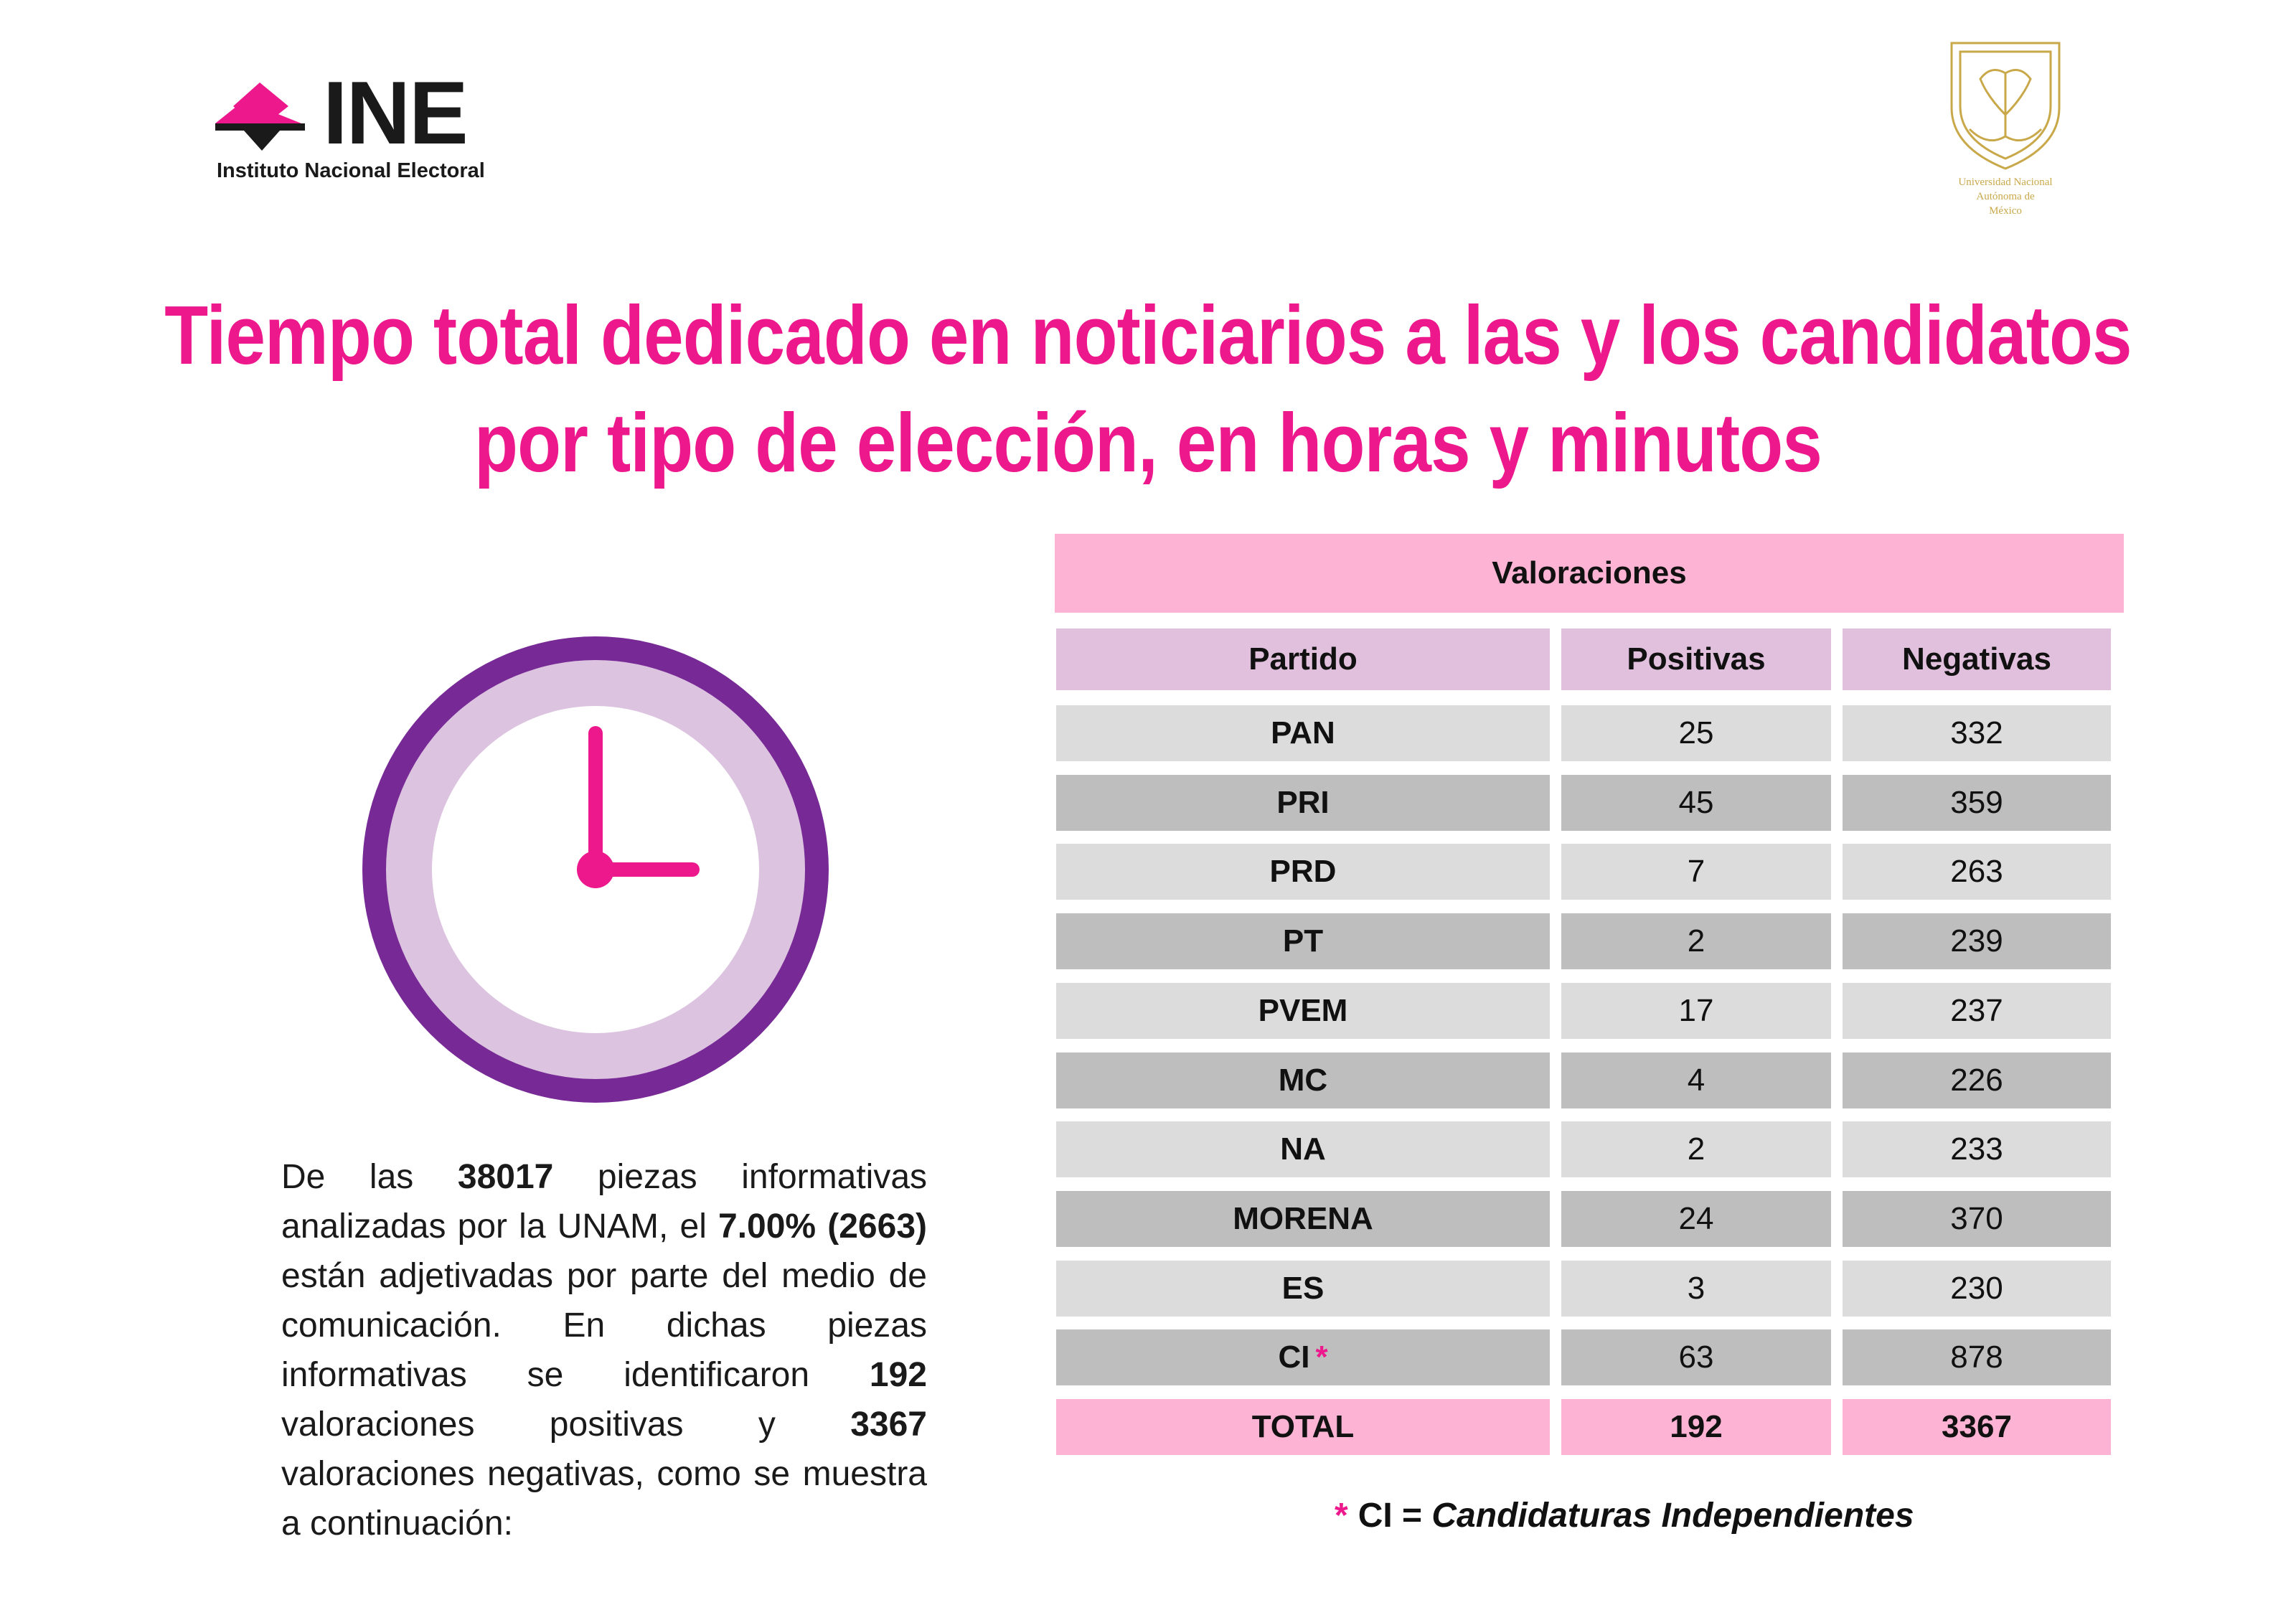 Image resolution: width=2296 pixels, height=1615 pixels. I want to click on table-cell-positivas: 17, so click(1696, 1011).